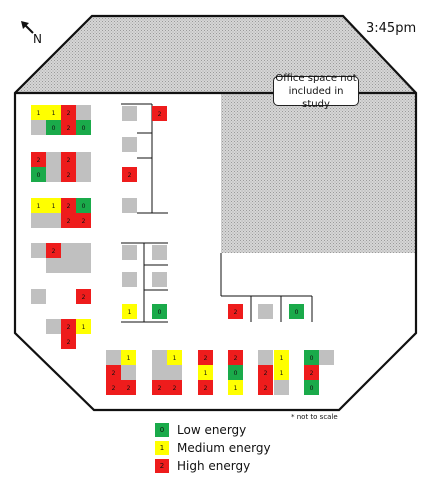  I want to click on north-label: N, so click(37, 39).